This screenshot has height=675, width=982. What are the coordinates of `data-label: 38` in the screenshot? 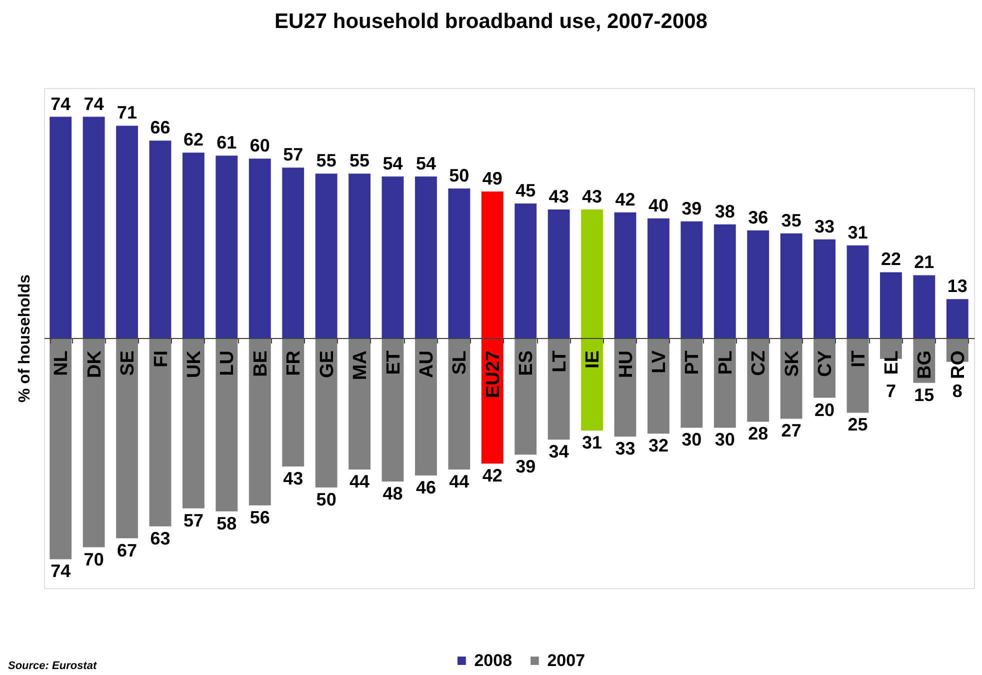 It's located at (724, 211).